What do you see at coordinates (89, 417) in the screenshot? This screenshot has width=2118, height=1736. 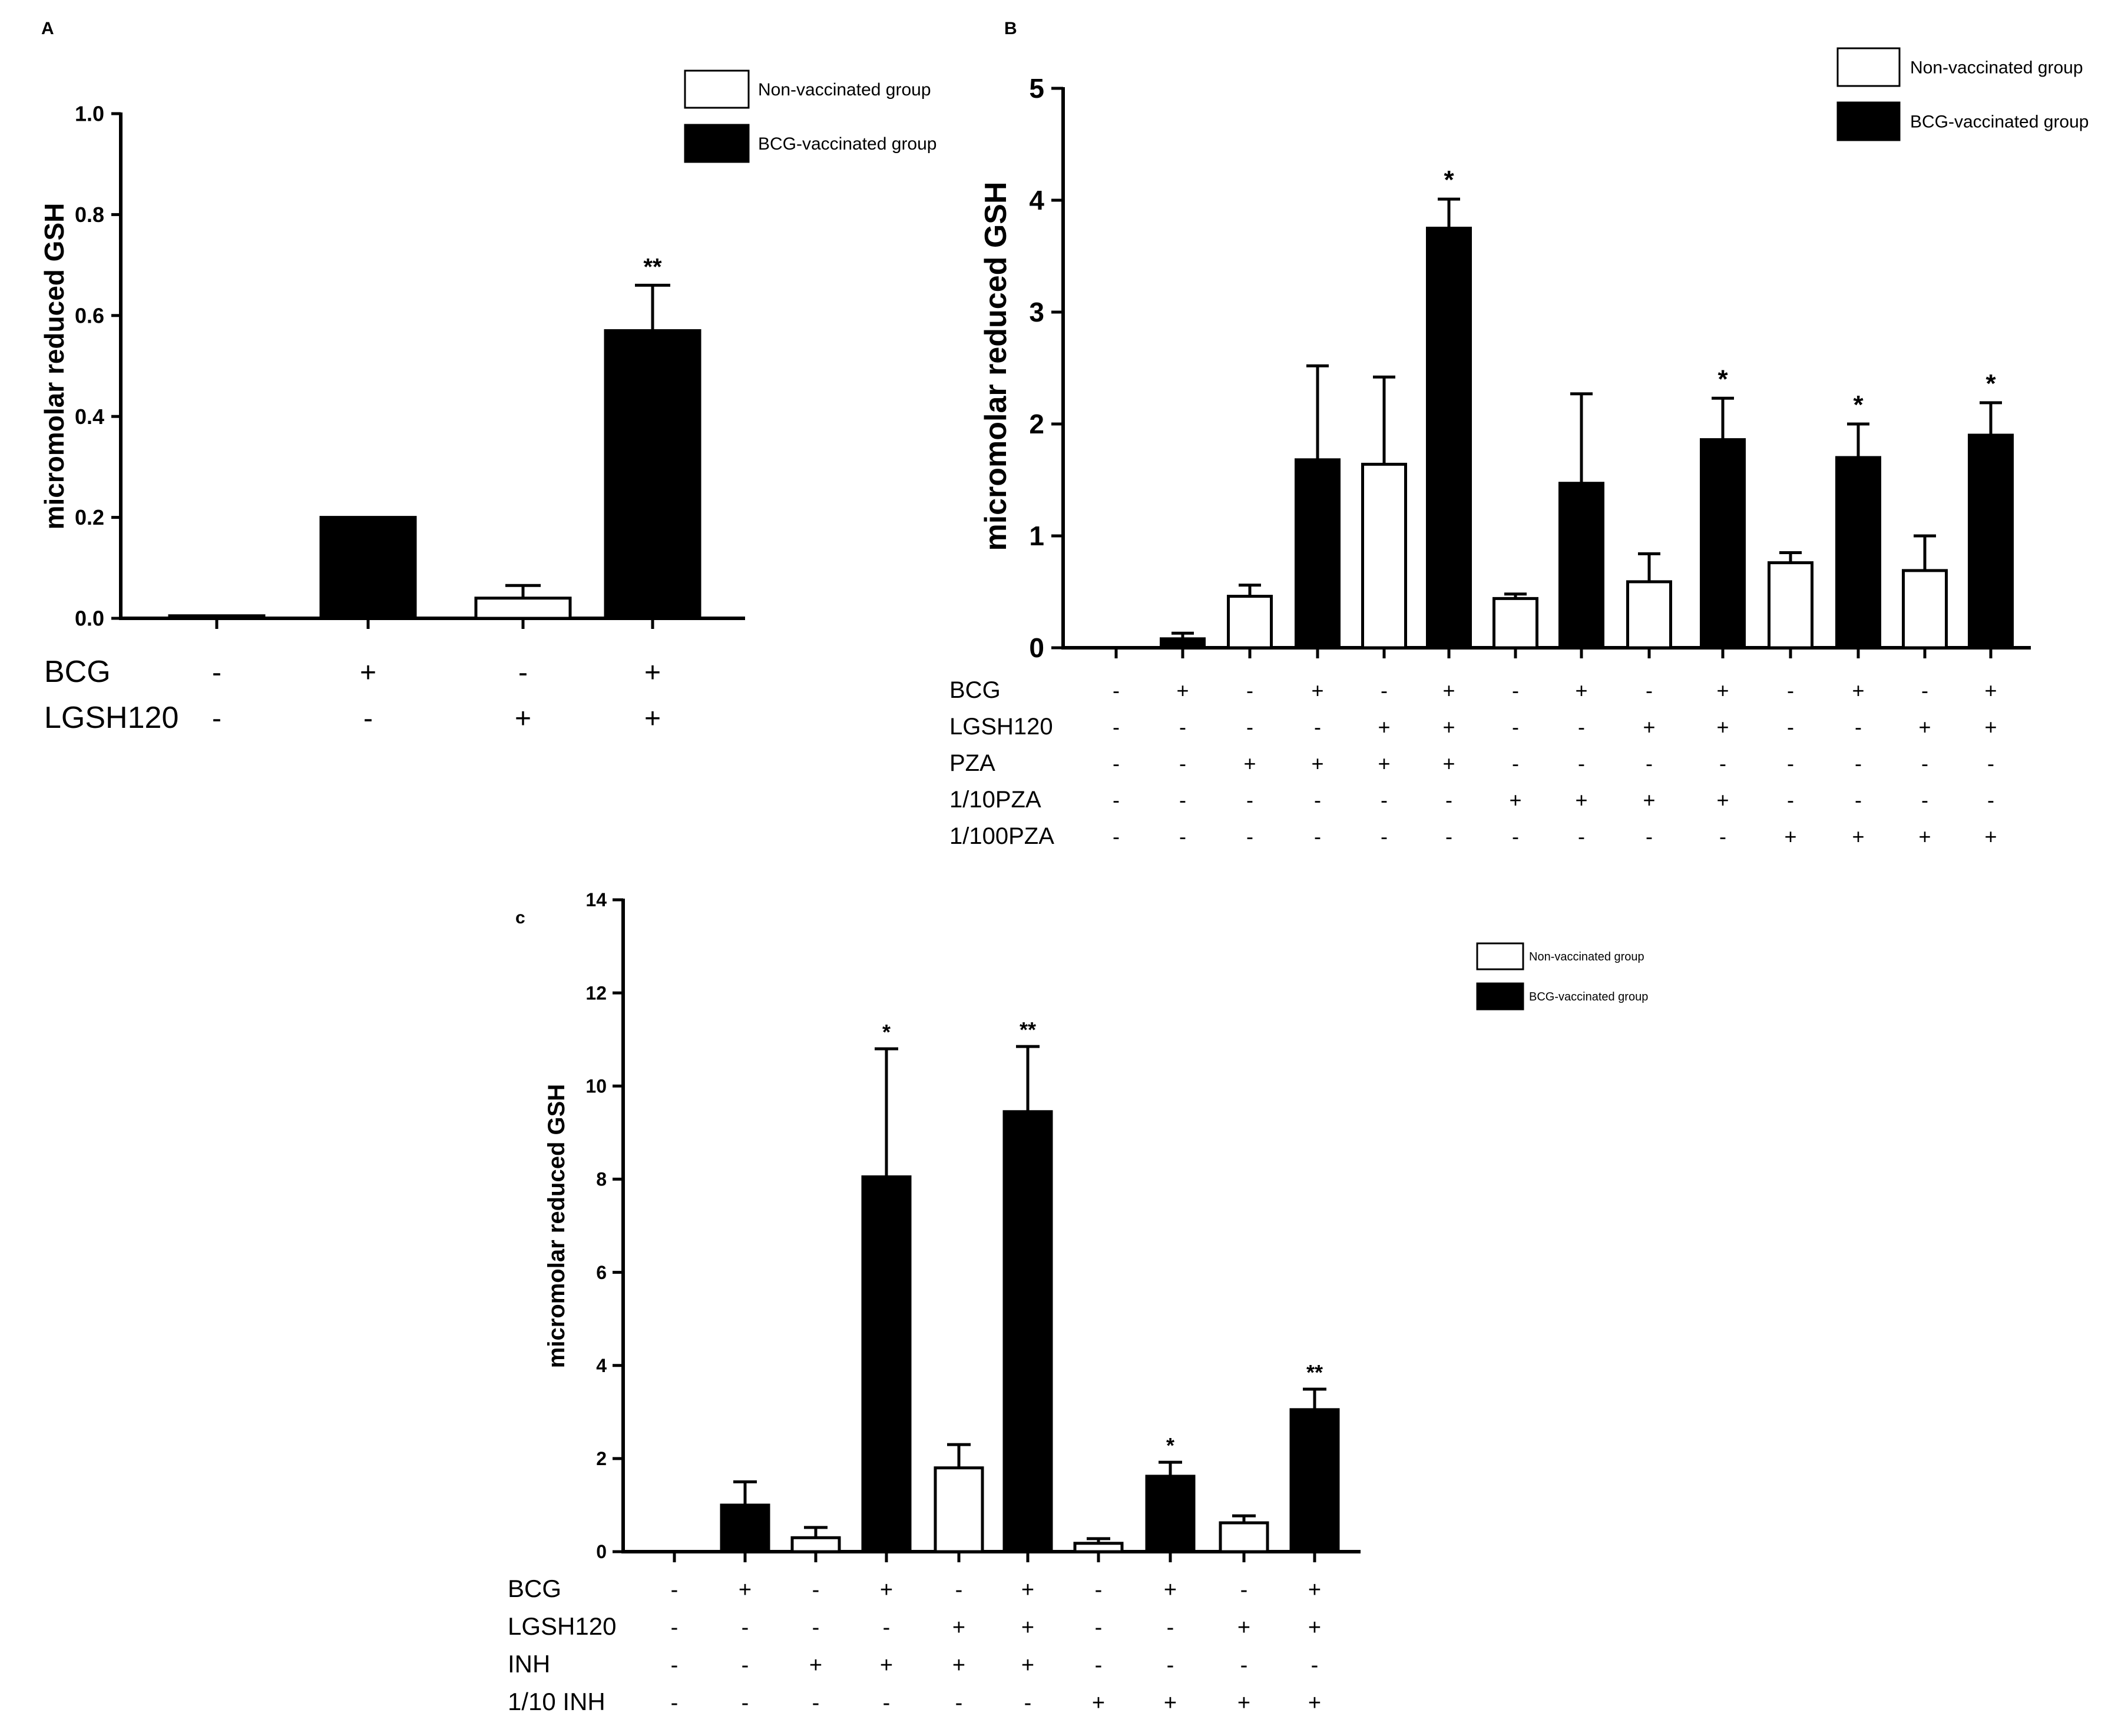 I see `y-tick-label: 0.4` at bounding box center [89, 417].